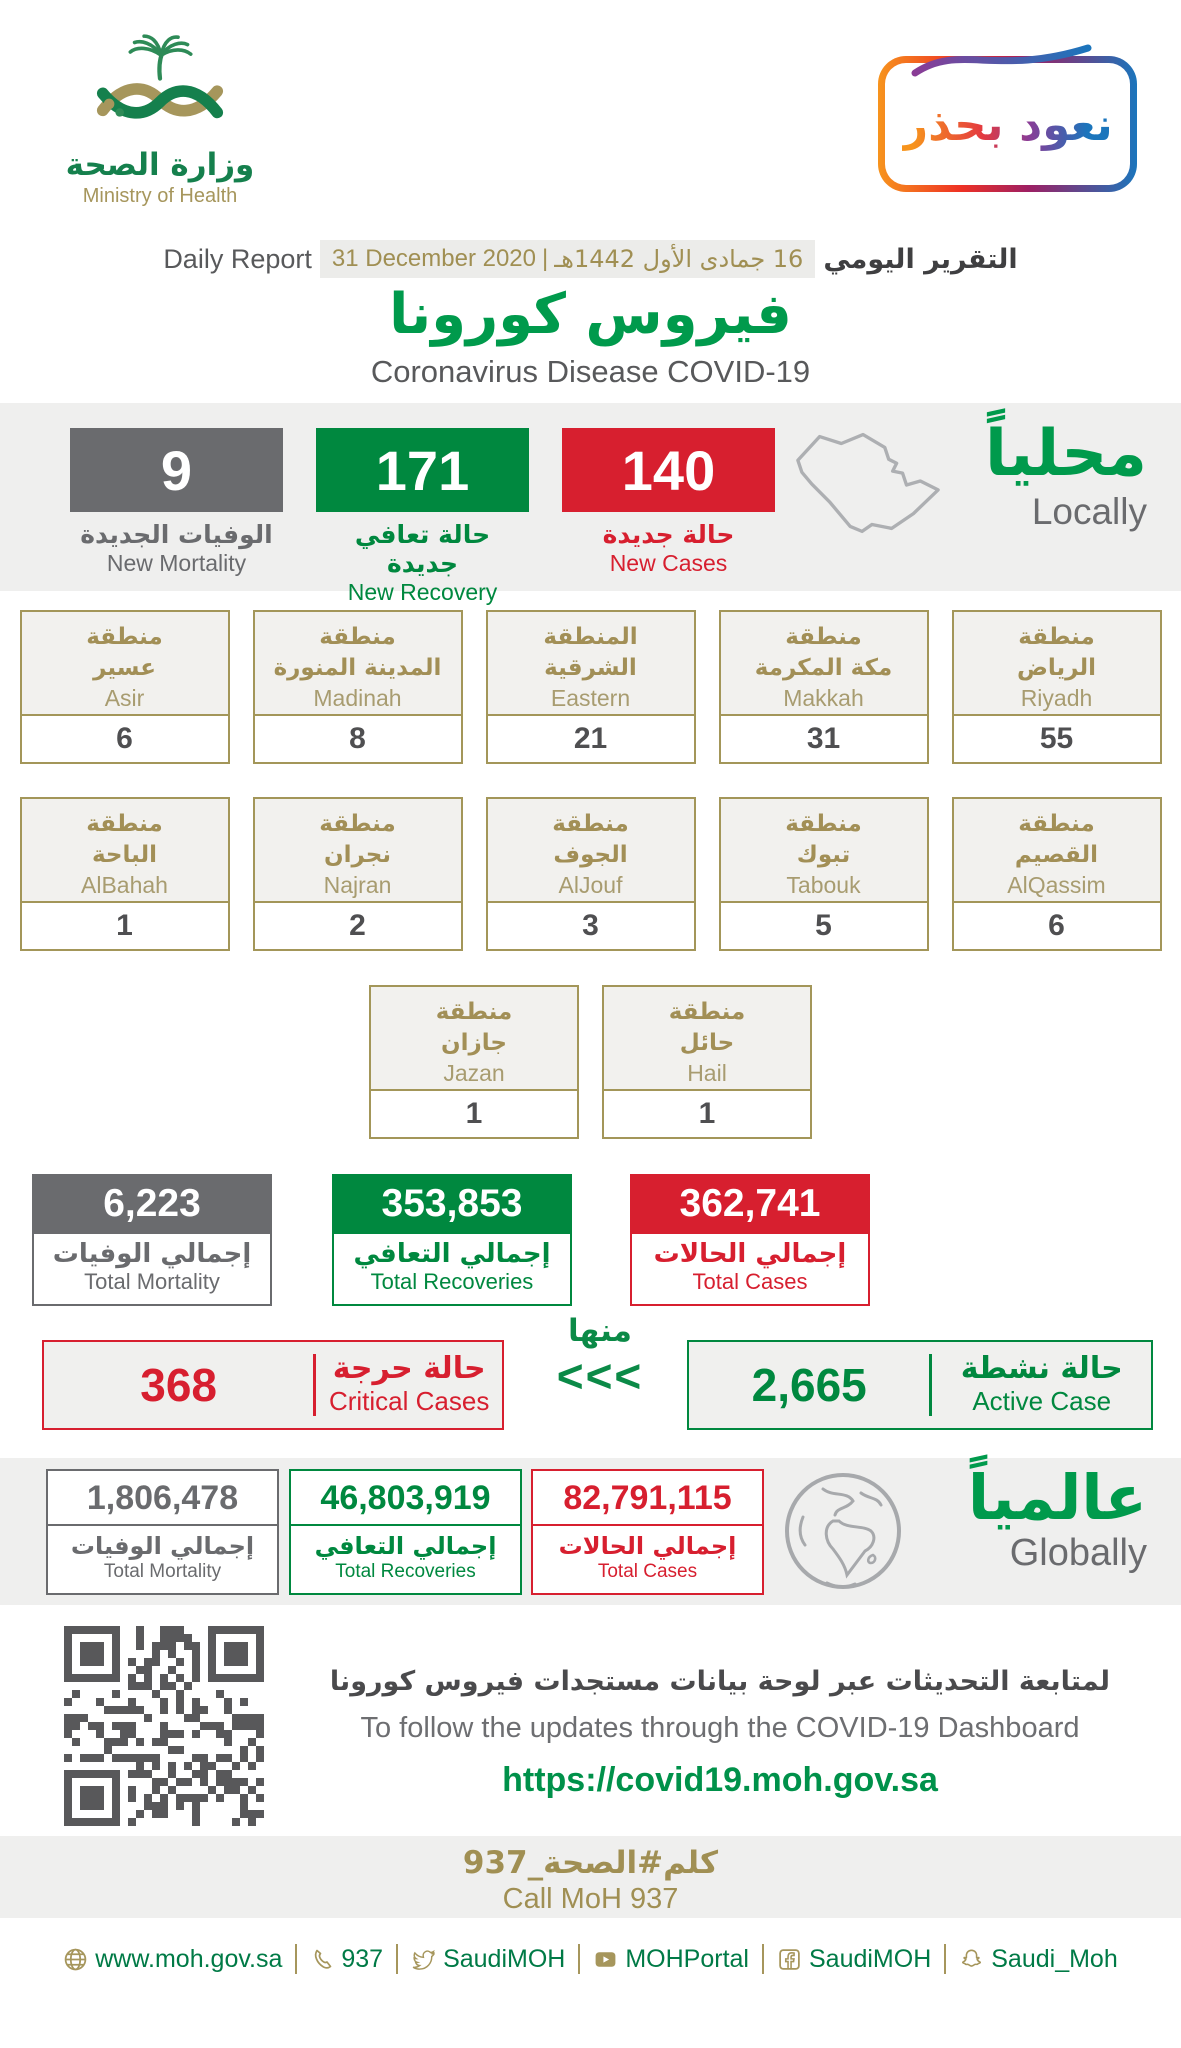  Describe the element at coordinates (179, 1385) in the screenshot. I see `critical-cases-value: 368` at that location.